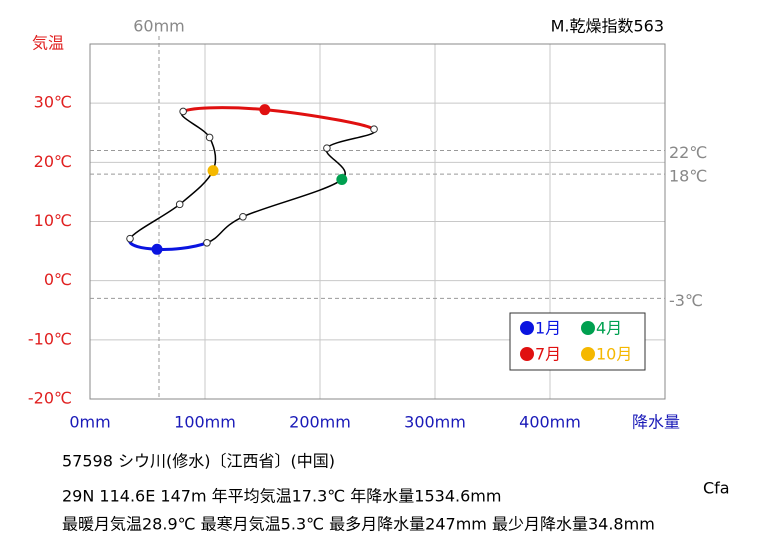 The width and height of the screenshot is (763, 545). I want to click on x-axis-title: 降水量, so click(656, 422).